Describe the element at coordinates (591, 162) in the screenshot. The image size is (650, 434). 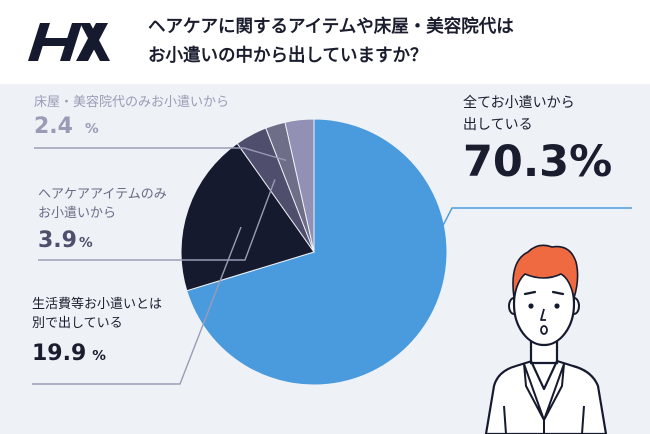
I see `label-all-unit: %` at that location.